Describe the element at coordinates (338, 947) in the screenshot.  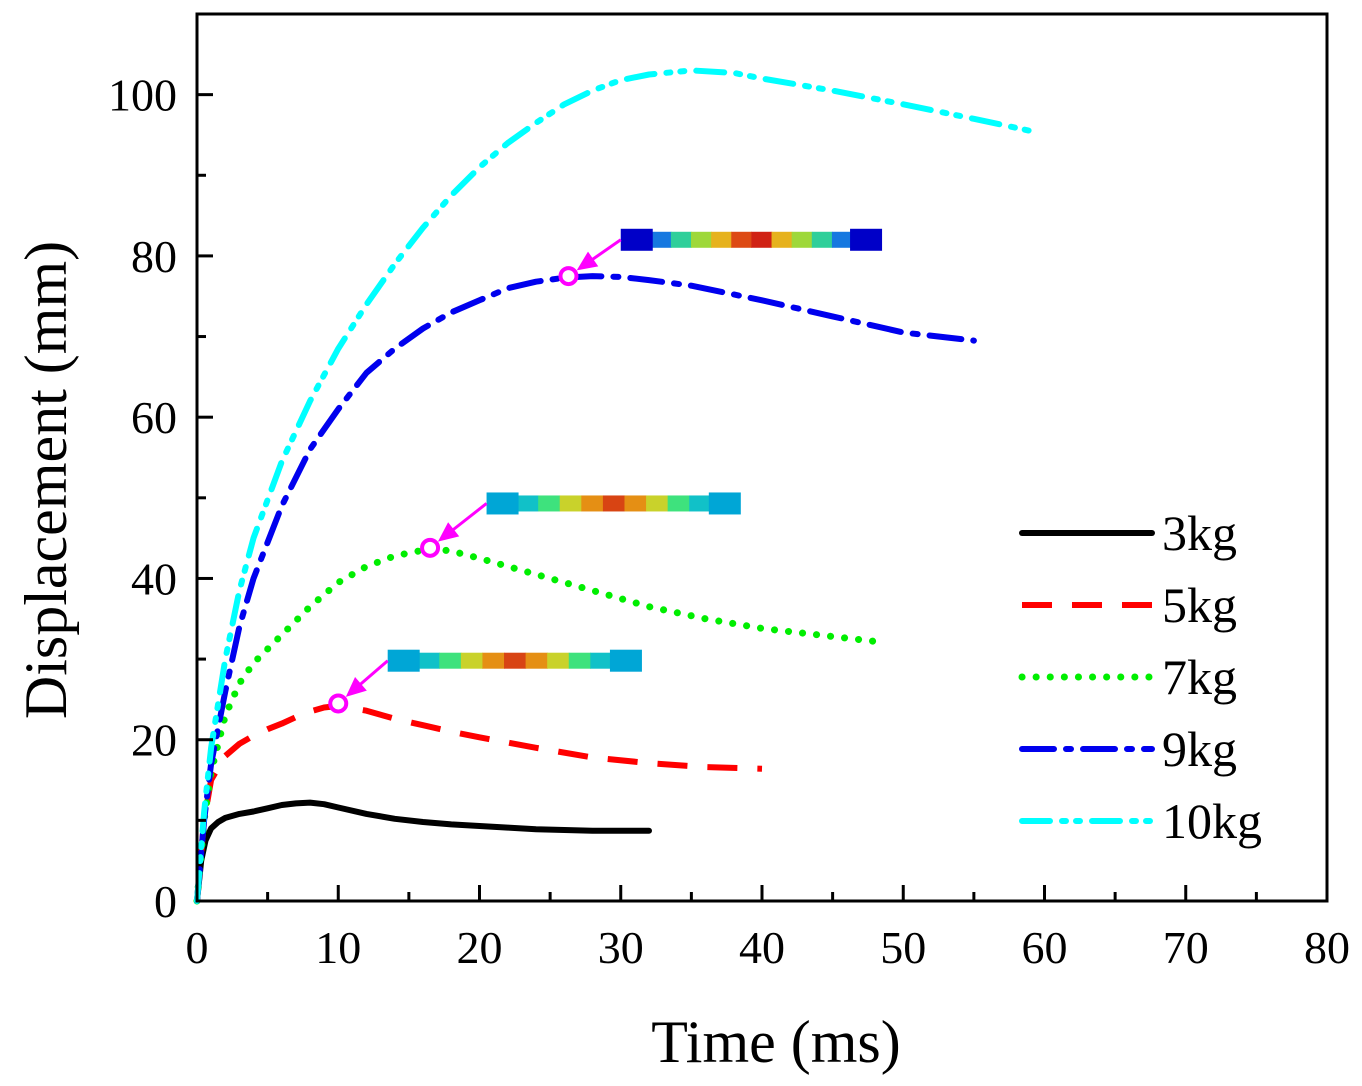
I see `x-tick-label: 10` at that location.